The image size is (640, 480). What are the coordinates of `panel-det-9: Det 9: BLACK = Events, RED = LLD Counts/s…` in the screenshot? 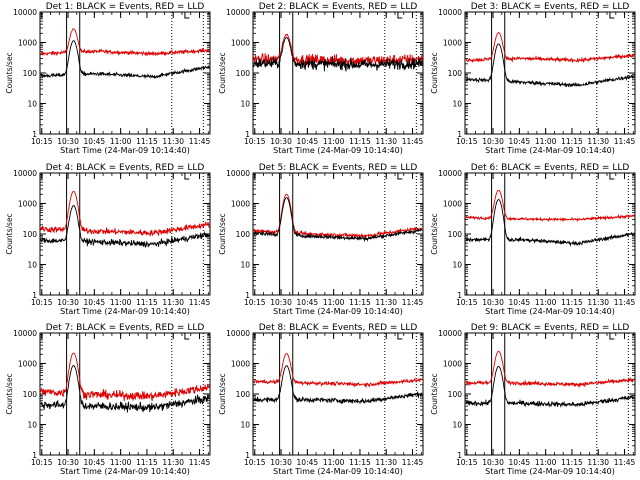 It's located at (533, 399).